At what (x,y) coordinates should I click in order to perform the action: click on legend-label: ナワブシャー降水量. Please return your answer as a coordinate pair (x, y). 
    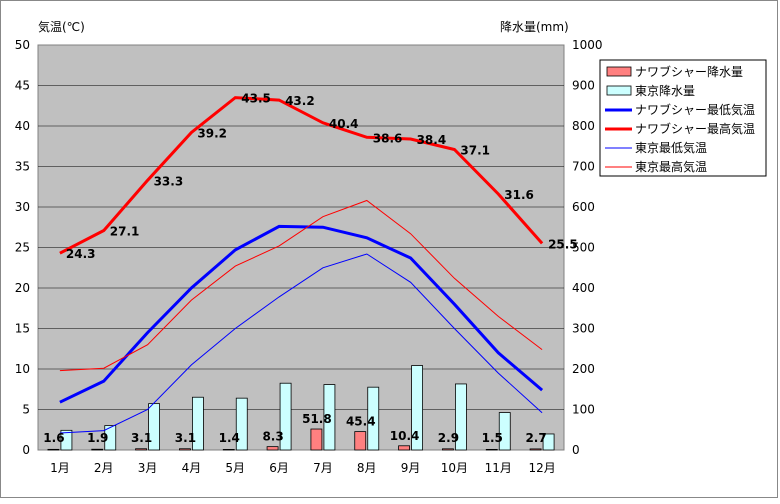
    Looking at the image, I should click on (689, 71).